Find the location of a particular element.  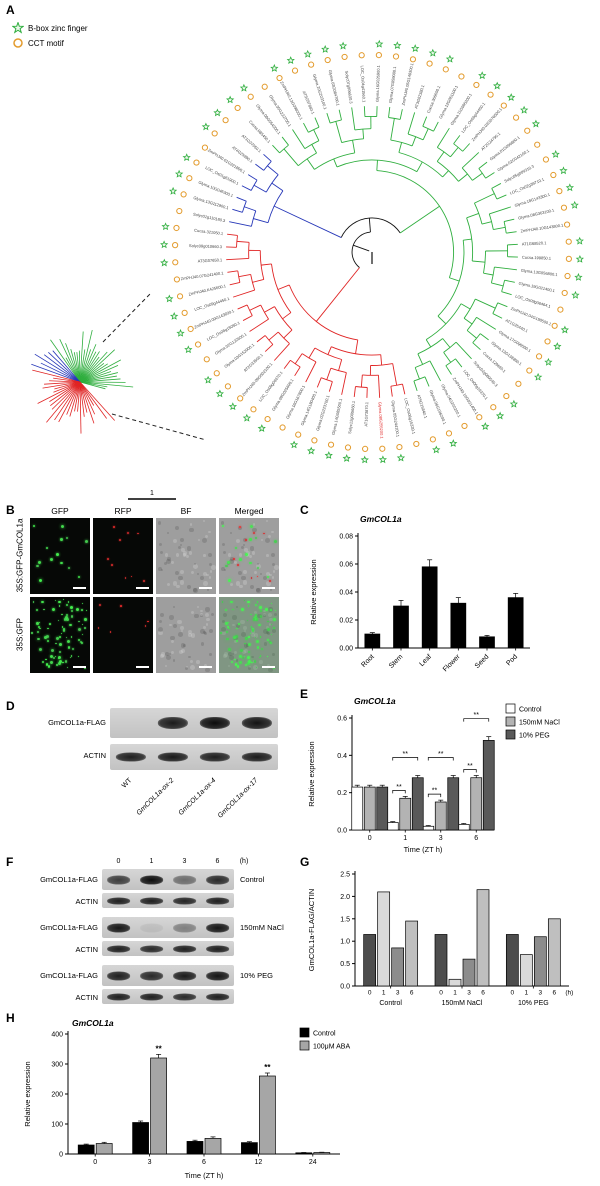

taxon-label: Glyma.06G196200.1 is located at coordinates (437, 407).